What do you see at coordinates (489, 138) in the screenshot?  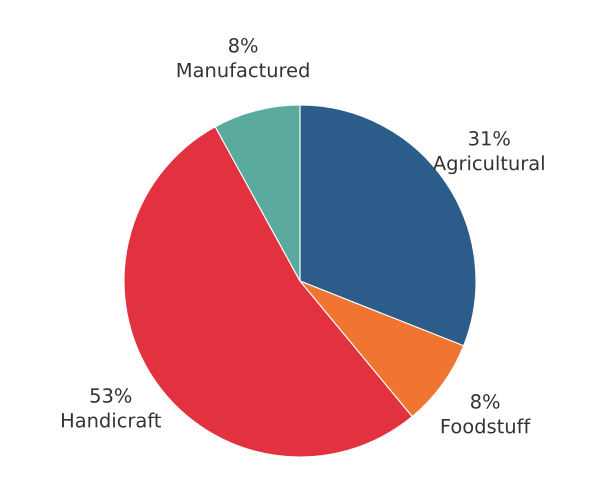 I see `data-label: 31%` at bounding box center [489, 138].